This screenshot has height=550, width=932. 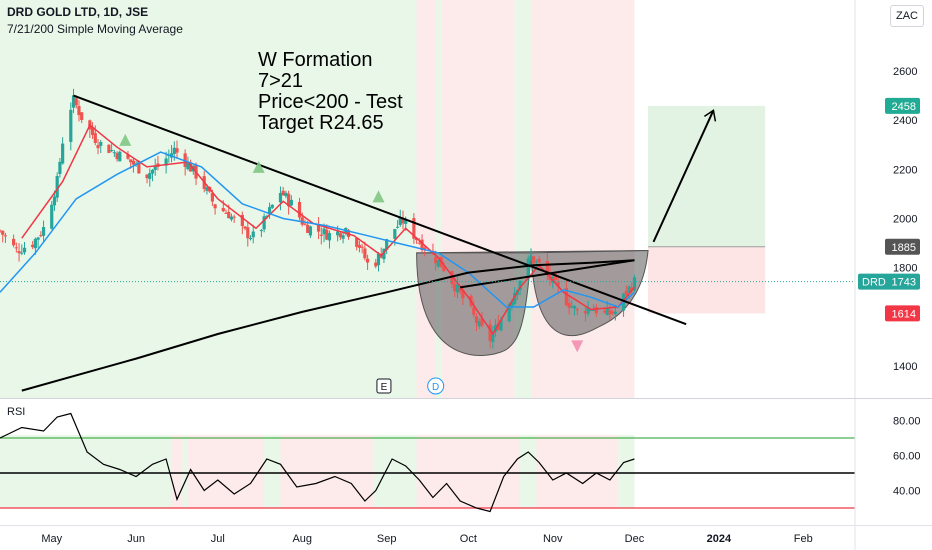 What do you see at coordinates (51, 539) in the screenshot?
I see `time-tick-label: May` at bounding box center [51, 539].